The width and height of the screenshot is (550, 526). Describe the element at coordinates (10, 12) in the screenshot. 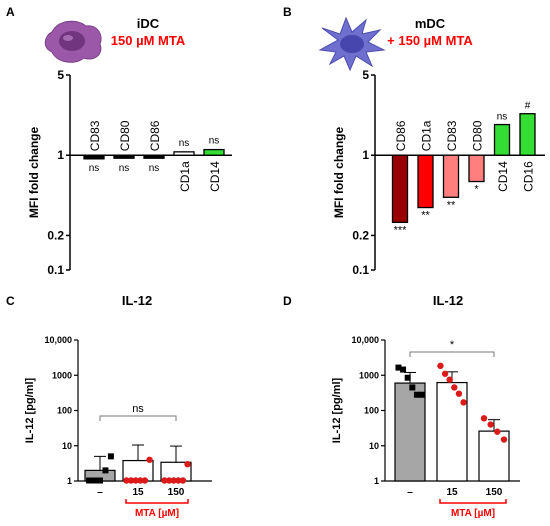

I see `panel-label-a: A` at that location.